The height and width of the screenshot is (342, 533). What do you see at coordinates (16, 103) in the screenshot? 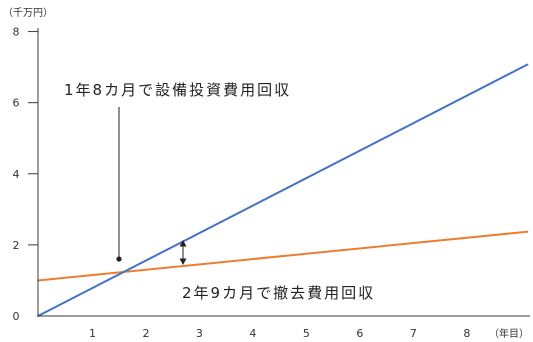
I see `y-tick-label: 6` at bounding box center [16, 103].